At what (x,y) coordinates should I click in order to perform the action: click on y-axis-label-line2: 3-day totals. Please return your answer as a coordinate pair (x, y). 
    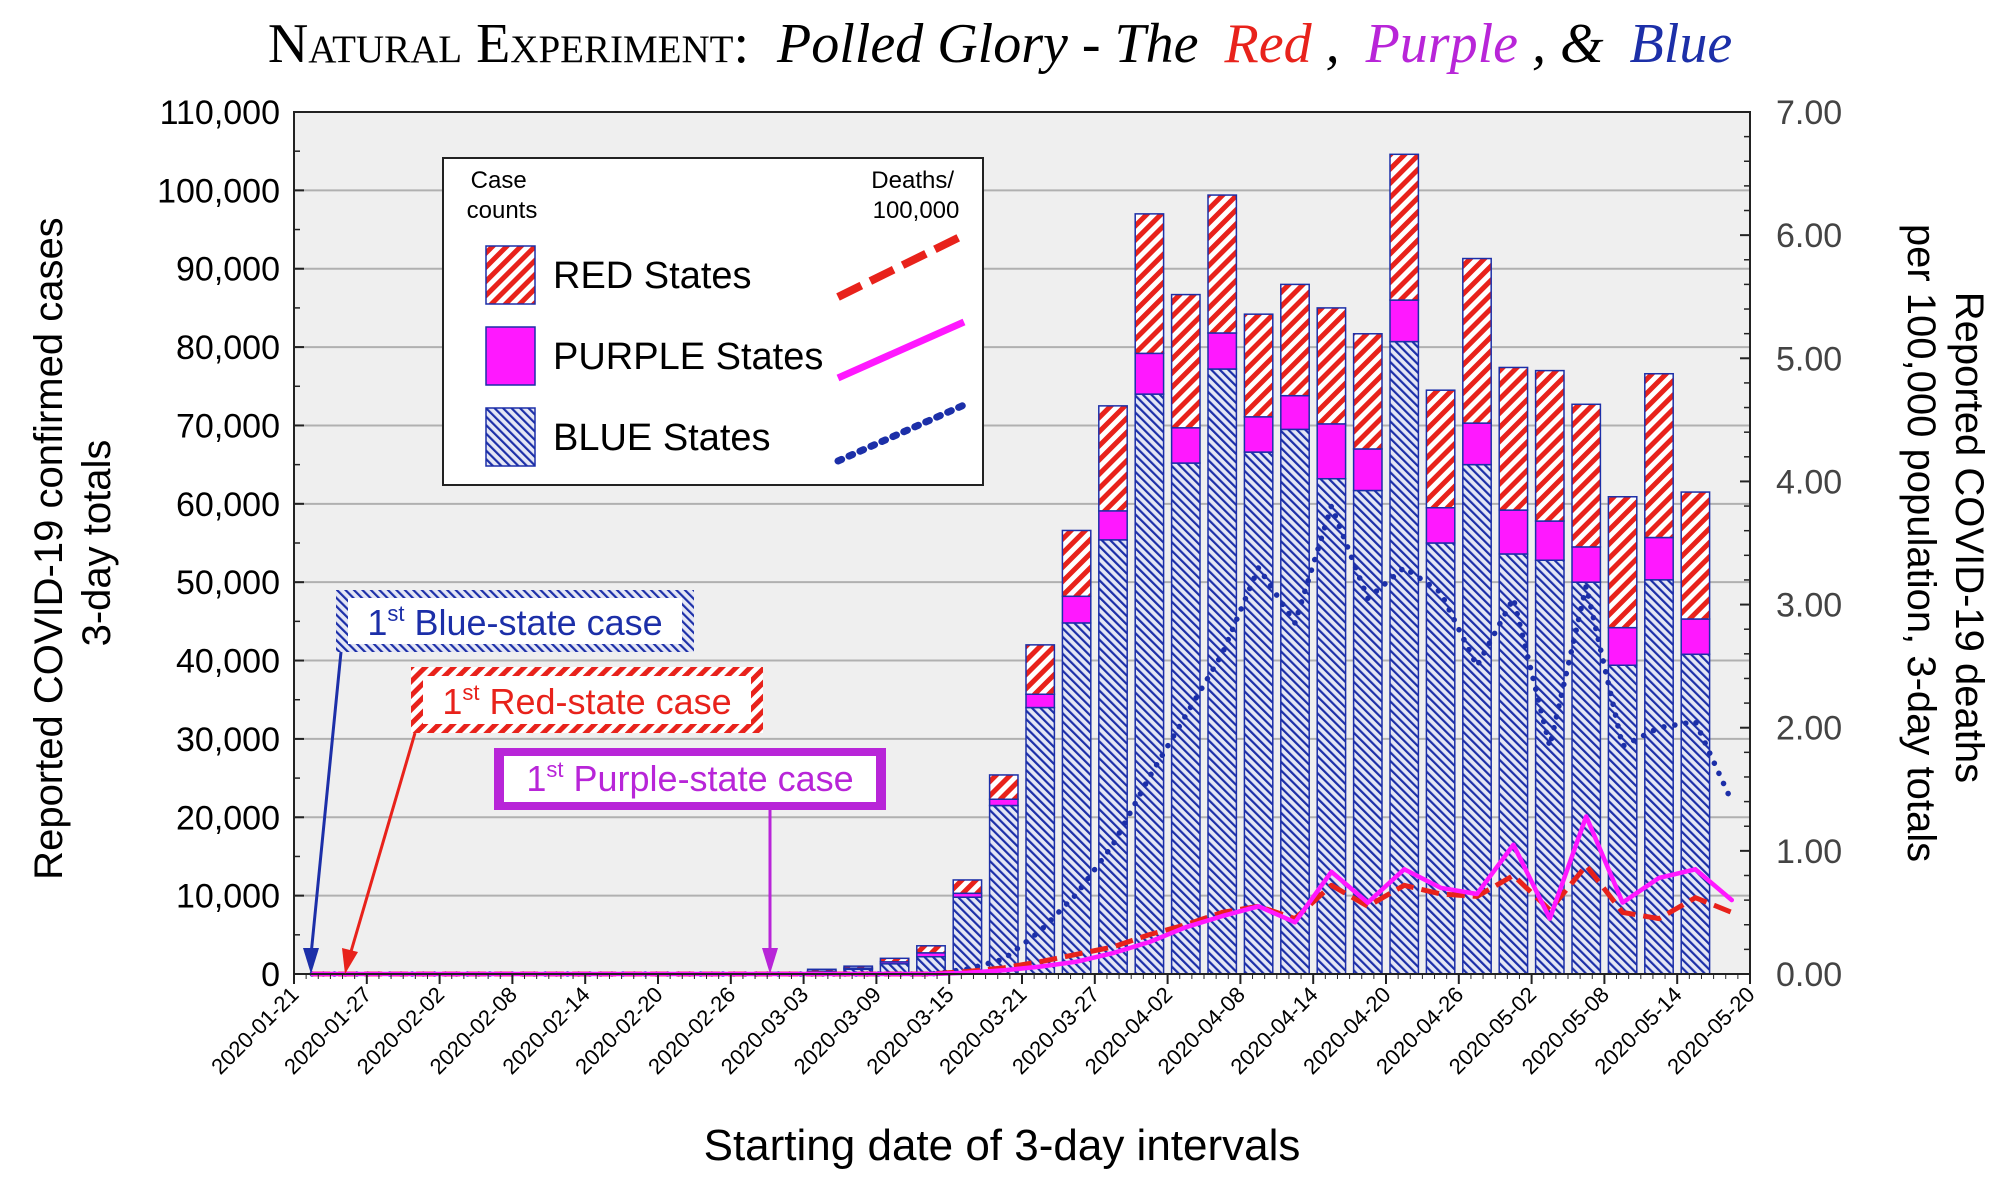
    Looking at the image, I should click on (97, 543).